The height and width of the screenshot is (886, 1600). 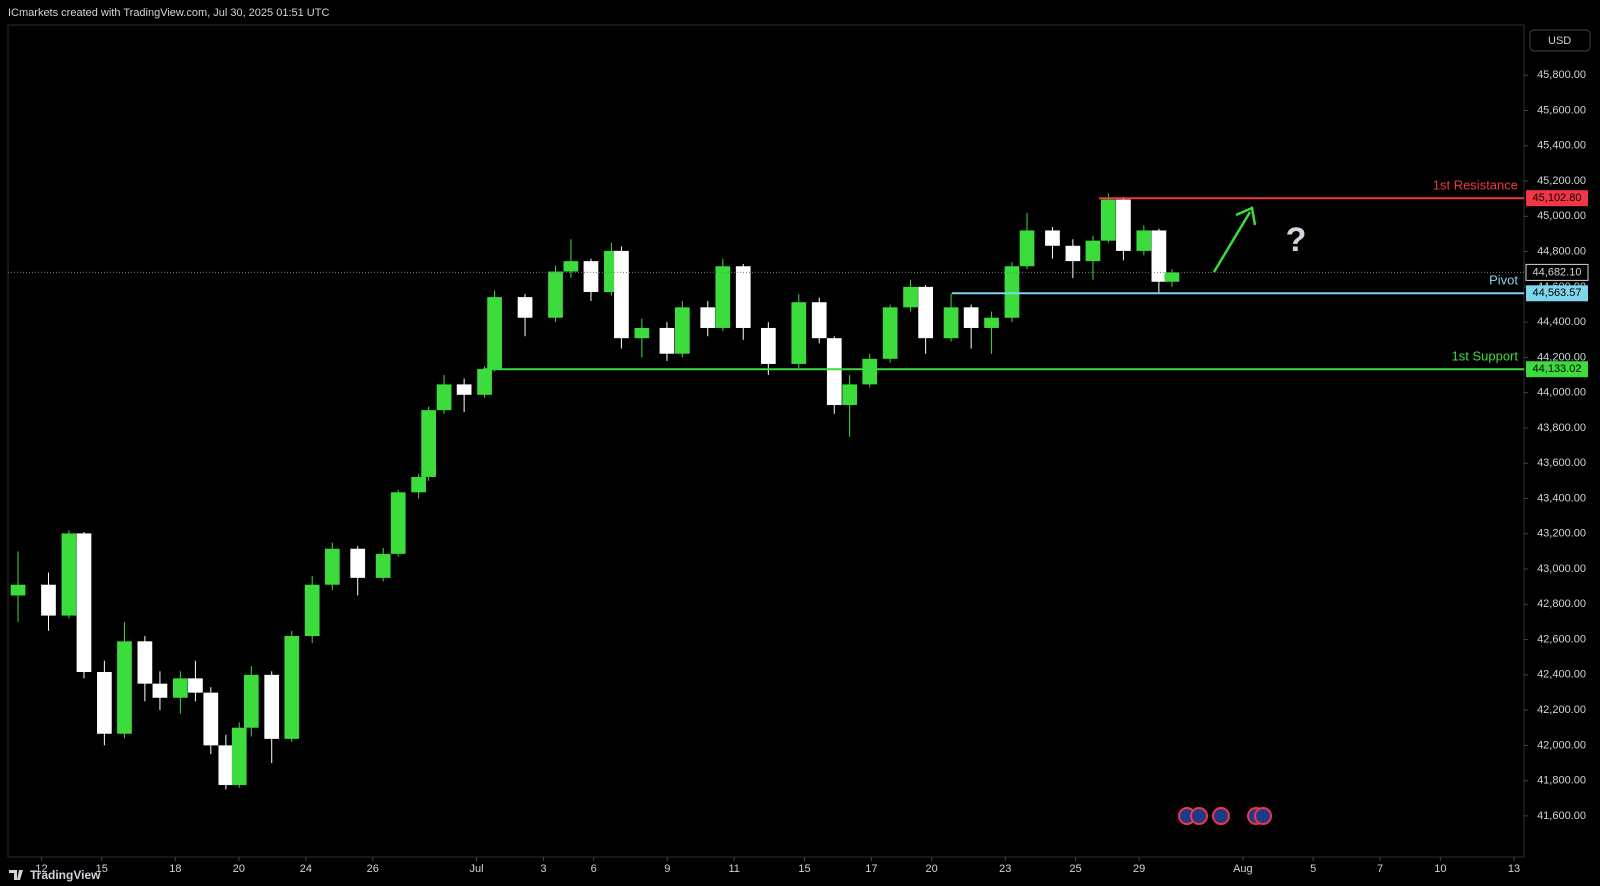 What do you see at coordinates (1561, 428) in the screenshot?
I see `y-tick-label: 43,800.00` at bounding box center [1561, 428].